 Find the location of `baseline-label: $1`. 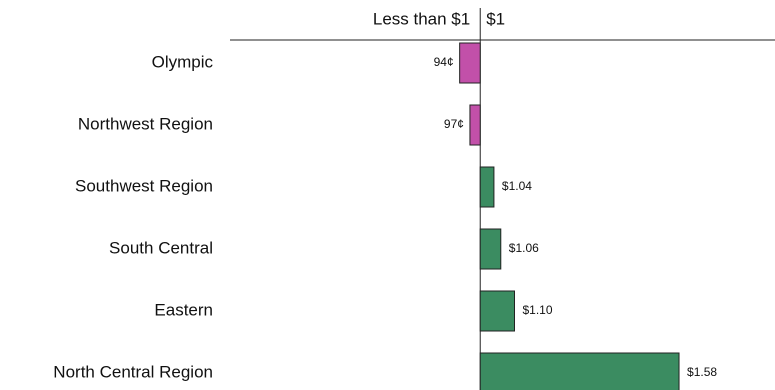

baseline-label: $1 is located at coordinates (495, 18).